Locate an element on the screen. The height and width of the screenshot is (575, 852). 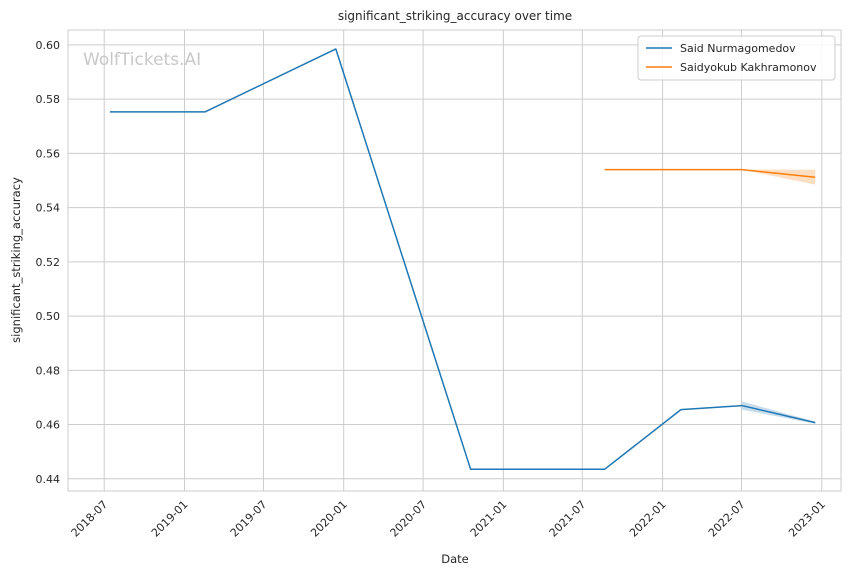
series-2-band is located at coordinates (778, 177).